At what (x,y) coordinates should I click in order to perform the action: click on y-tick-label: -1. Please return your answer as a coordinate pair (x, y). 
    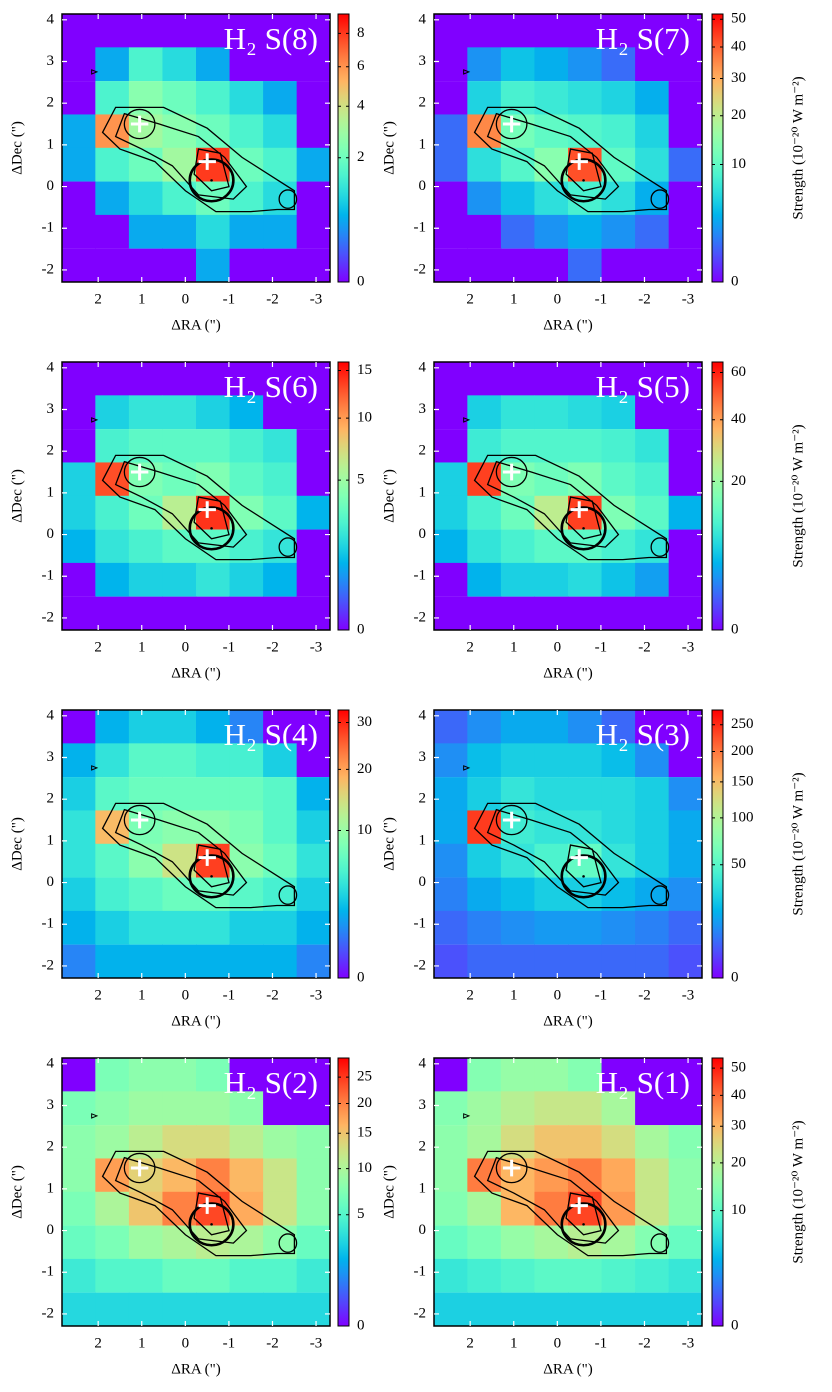
    Looking at the image, I should click on (48, 576).